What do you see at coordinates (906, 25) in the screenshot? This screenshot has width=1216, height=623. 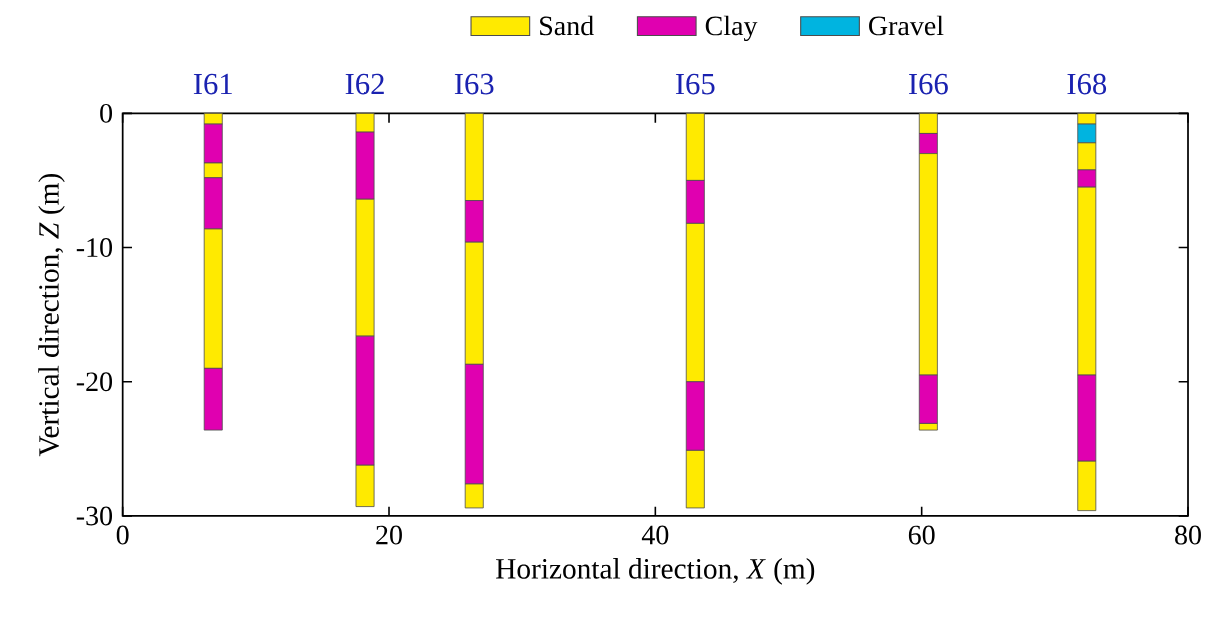 I see `legend-label: Gravel` at bounding box center [906, 25].